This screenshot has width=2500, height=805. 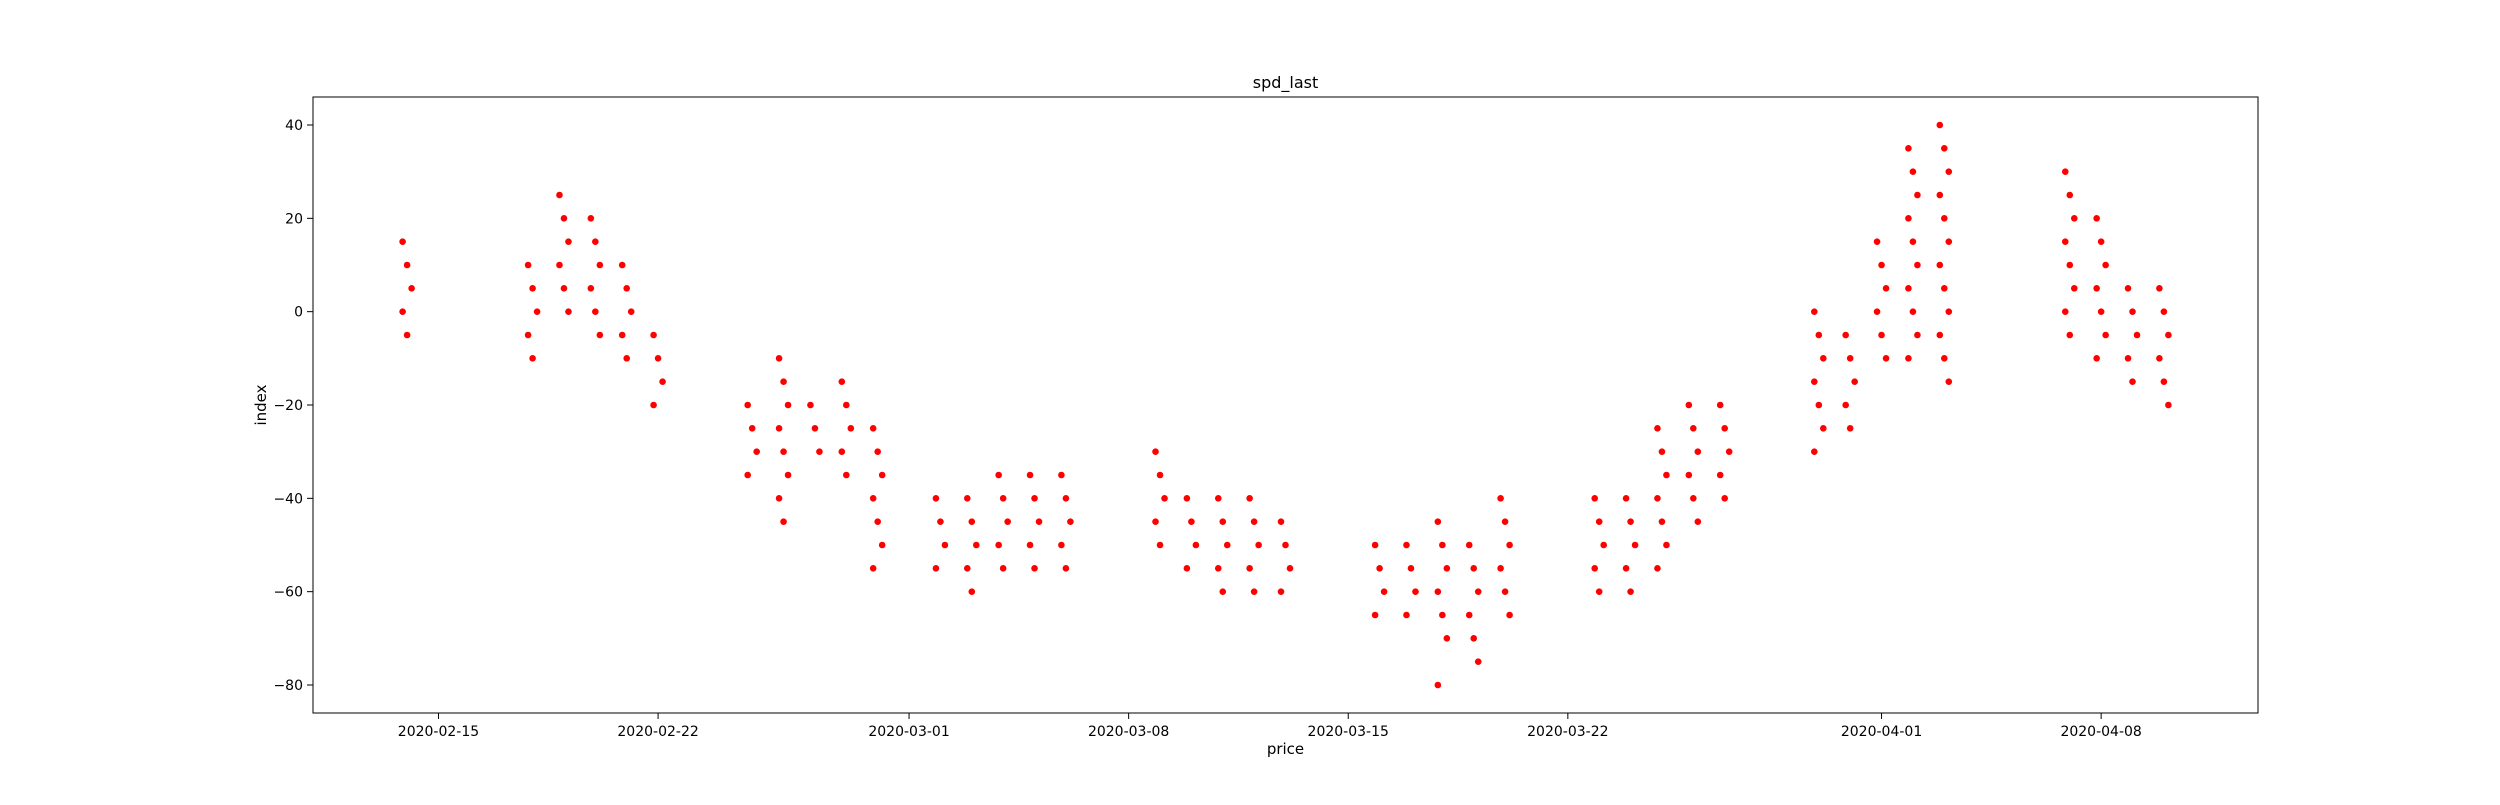 I want to click on x-axis-label: price, so click(x=1285, y=749).